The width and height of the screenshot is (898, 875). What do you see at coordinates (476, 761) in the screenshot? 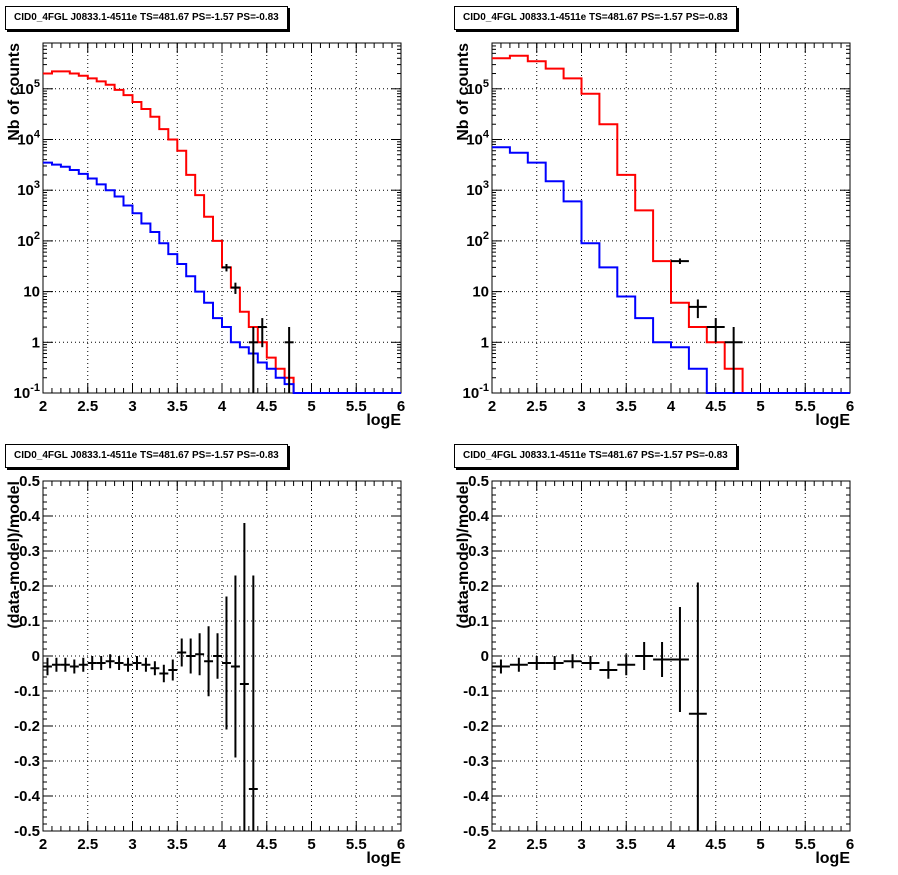
I see `y-tick-label: -0.3` at bounding box center [476, 761].